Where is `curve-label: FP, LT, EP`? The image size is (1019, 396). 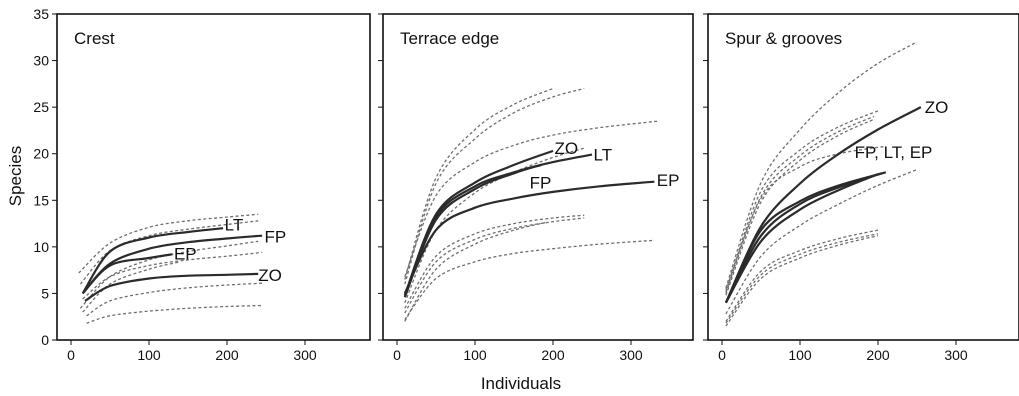
curve-label: FP, LT, EP is located at coordinates (894, 152).